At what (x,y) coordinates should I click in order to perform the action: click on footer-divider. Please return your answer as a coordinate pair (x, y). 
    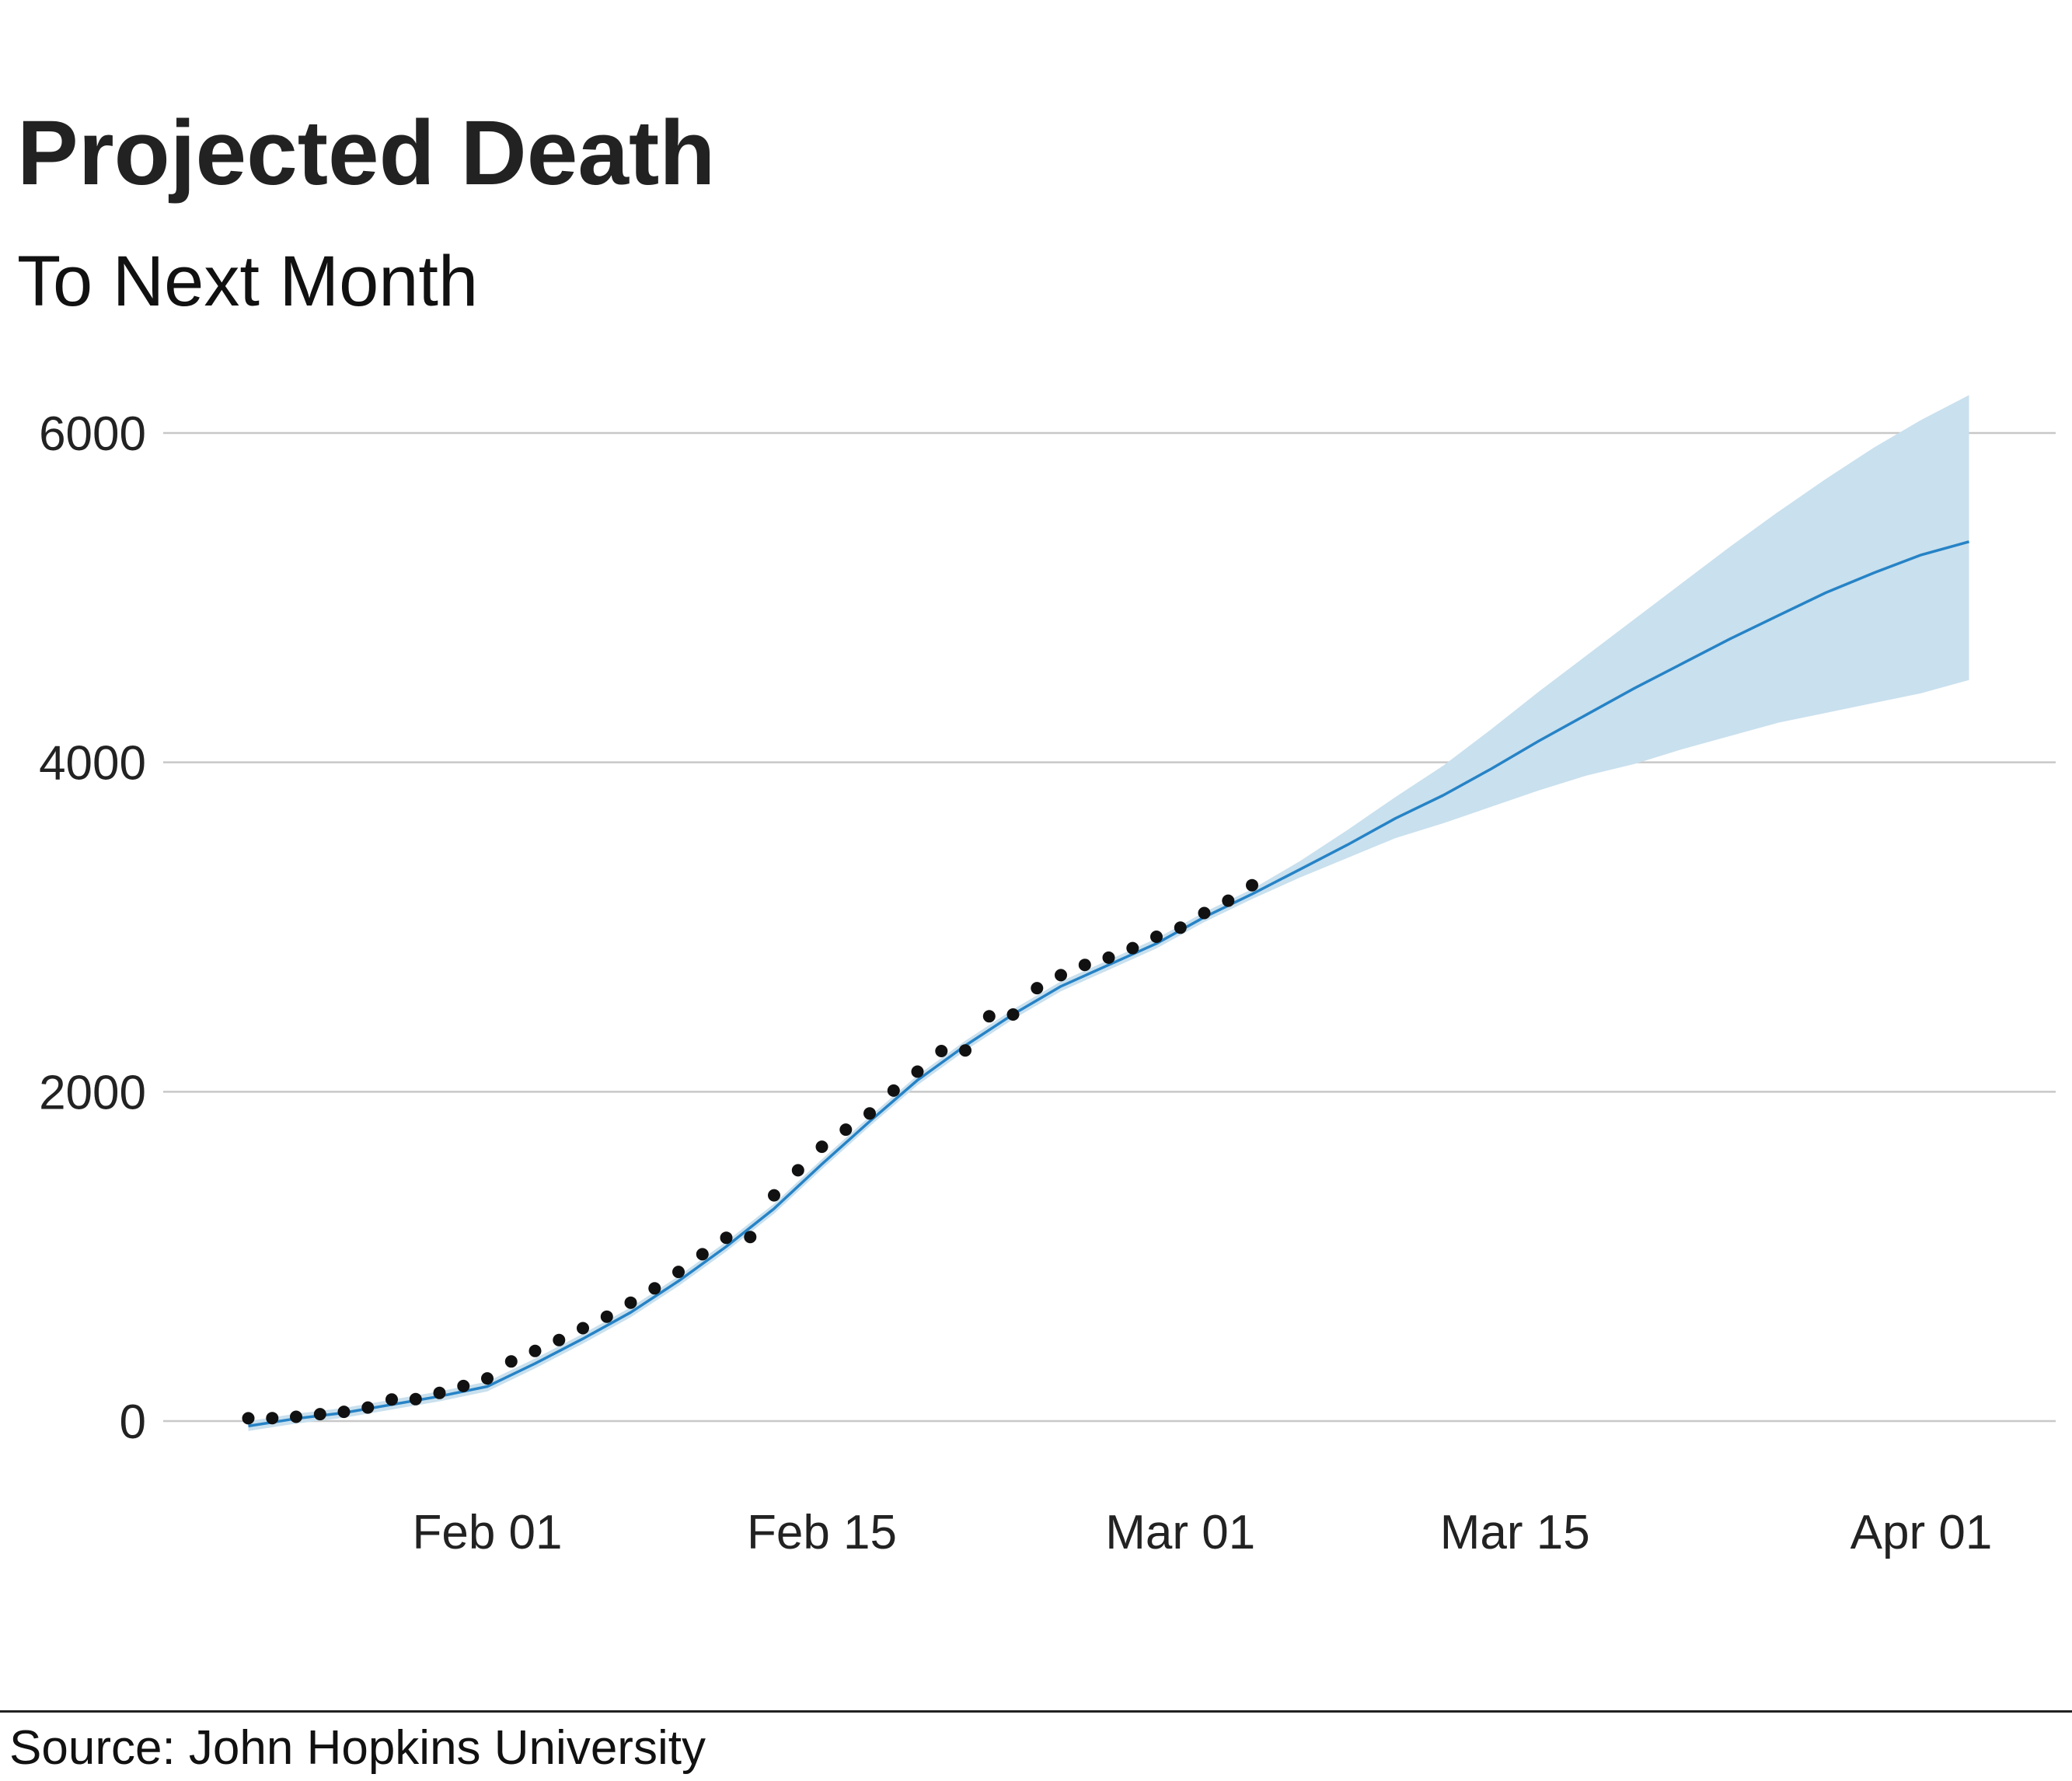
    Looking at the image, I should click on (1036, 1711).